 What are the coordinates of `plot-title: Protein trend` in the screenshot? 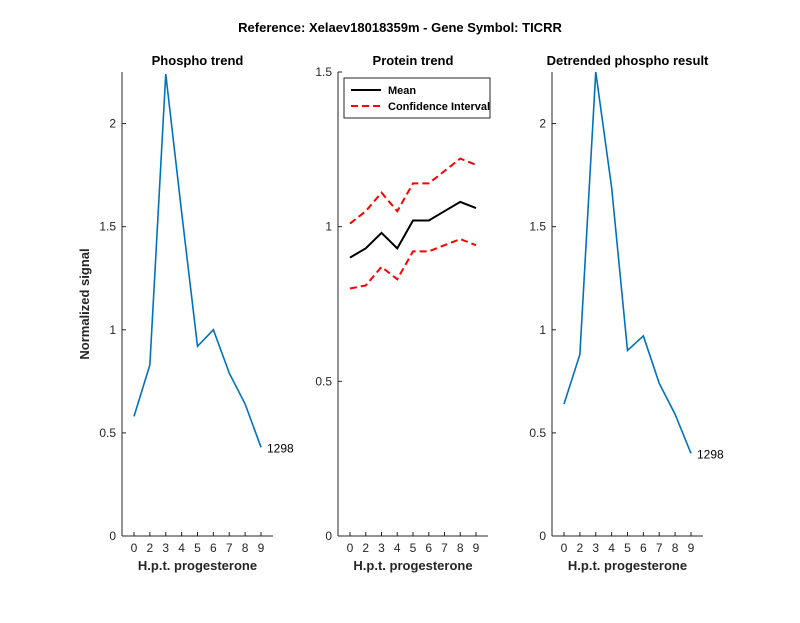 It's located at (413, 60).